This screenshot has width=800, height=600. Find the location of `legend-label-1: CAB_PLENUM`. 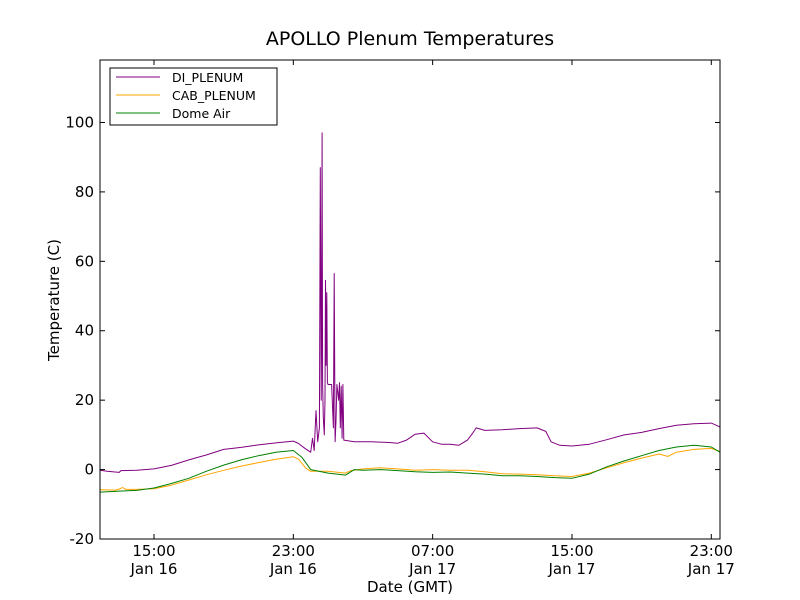

legend-label-1: CAB_PLENUM is located at coordinates (214, 95).